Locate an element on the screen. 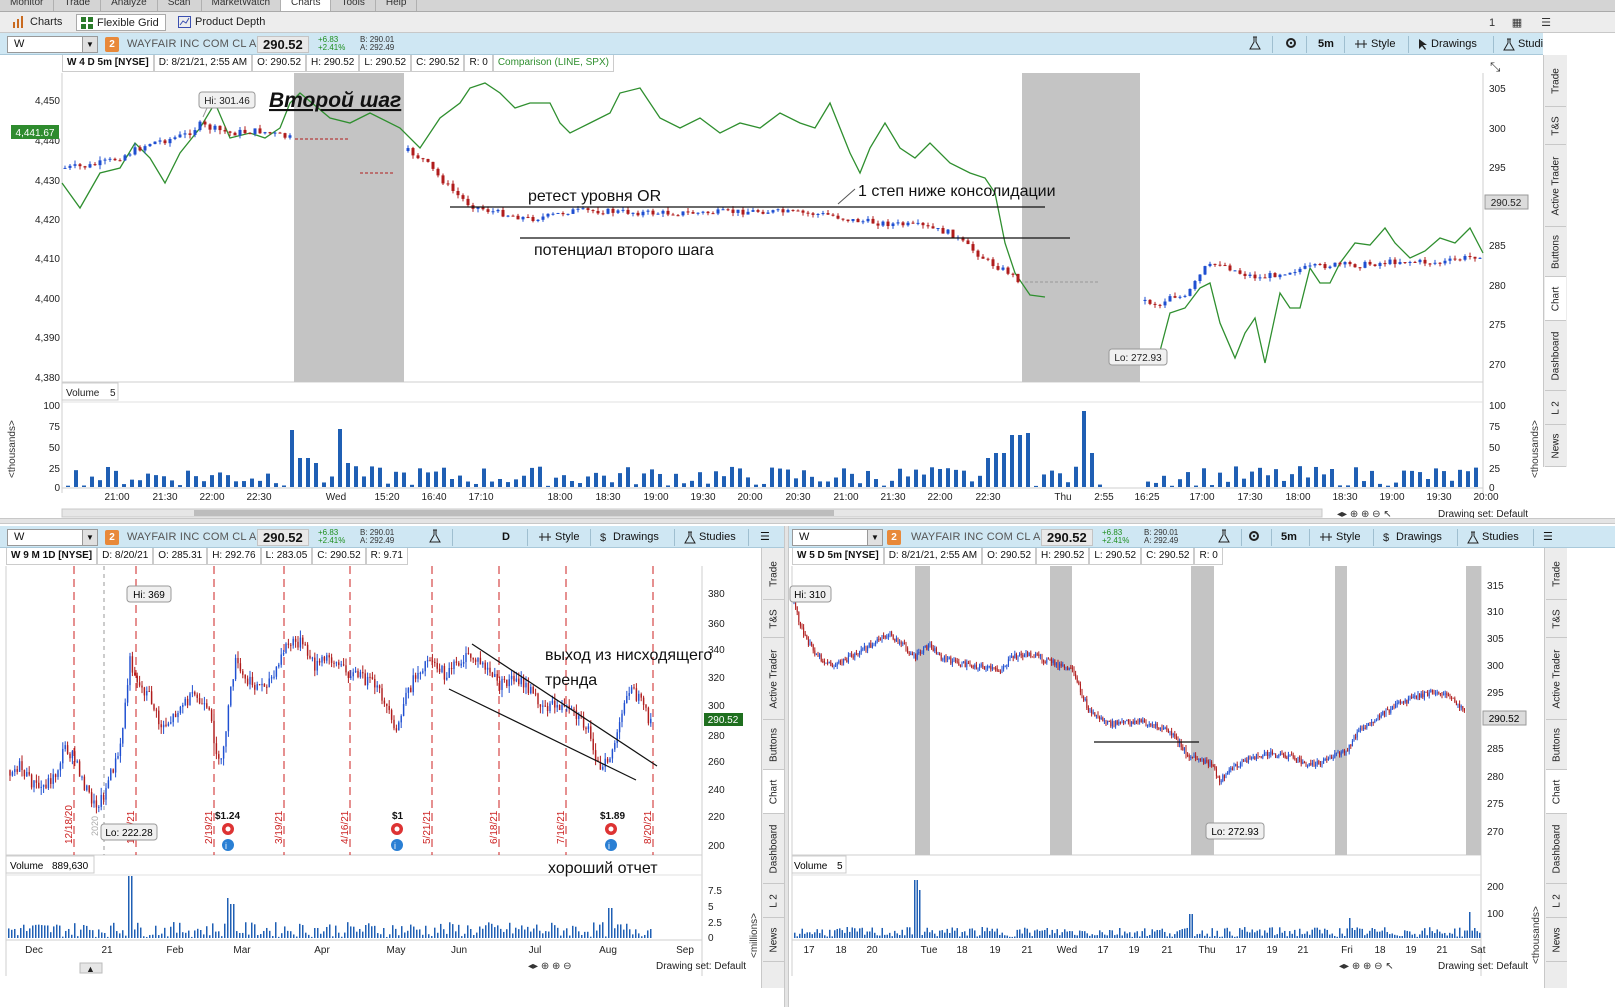 The width and height of the screenshot is (1615, 1007). grid-page-number: 1 is located at coordinates (1492, 23).